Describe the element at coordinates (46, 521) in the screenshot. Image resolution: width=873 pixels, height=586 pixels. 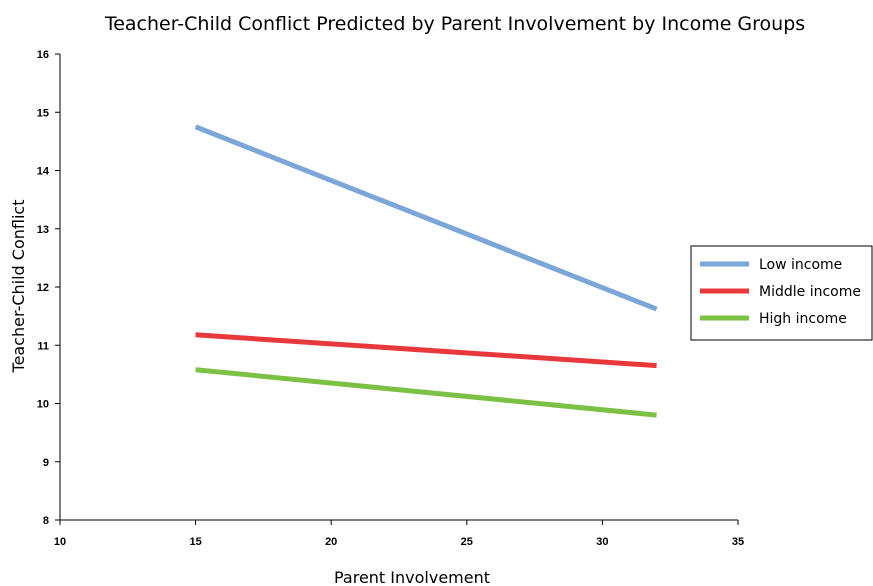
I see `y-tick-label: 8` at that location.